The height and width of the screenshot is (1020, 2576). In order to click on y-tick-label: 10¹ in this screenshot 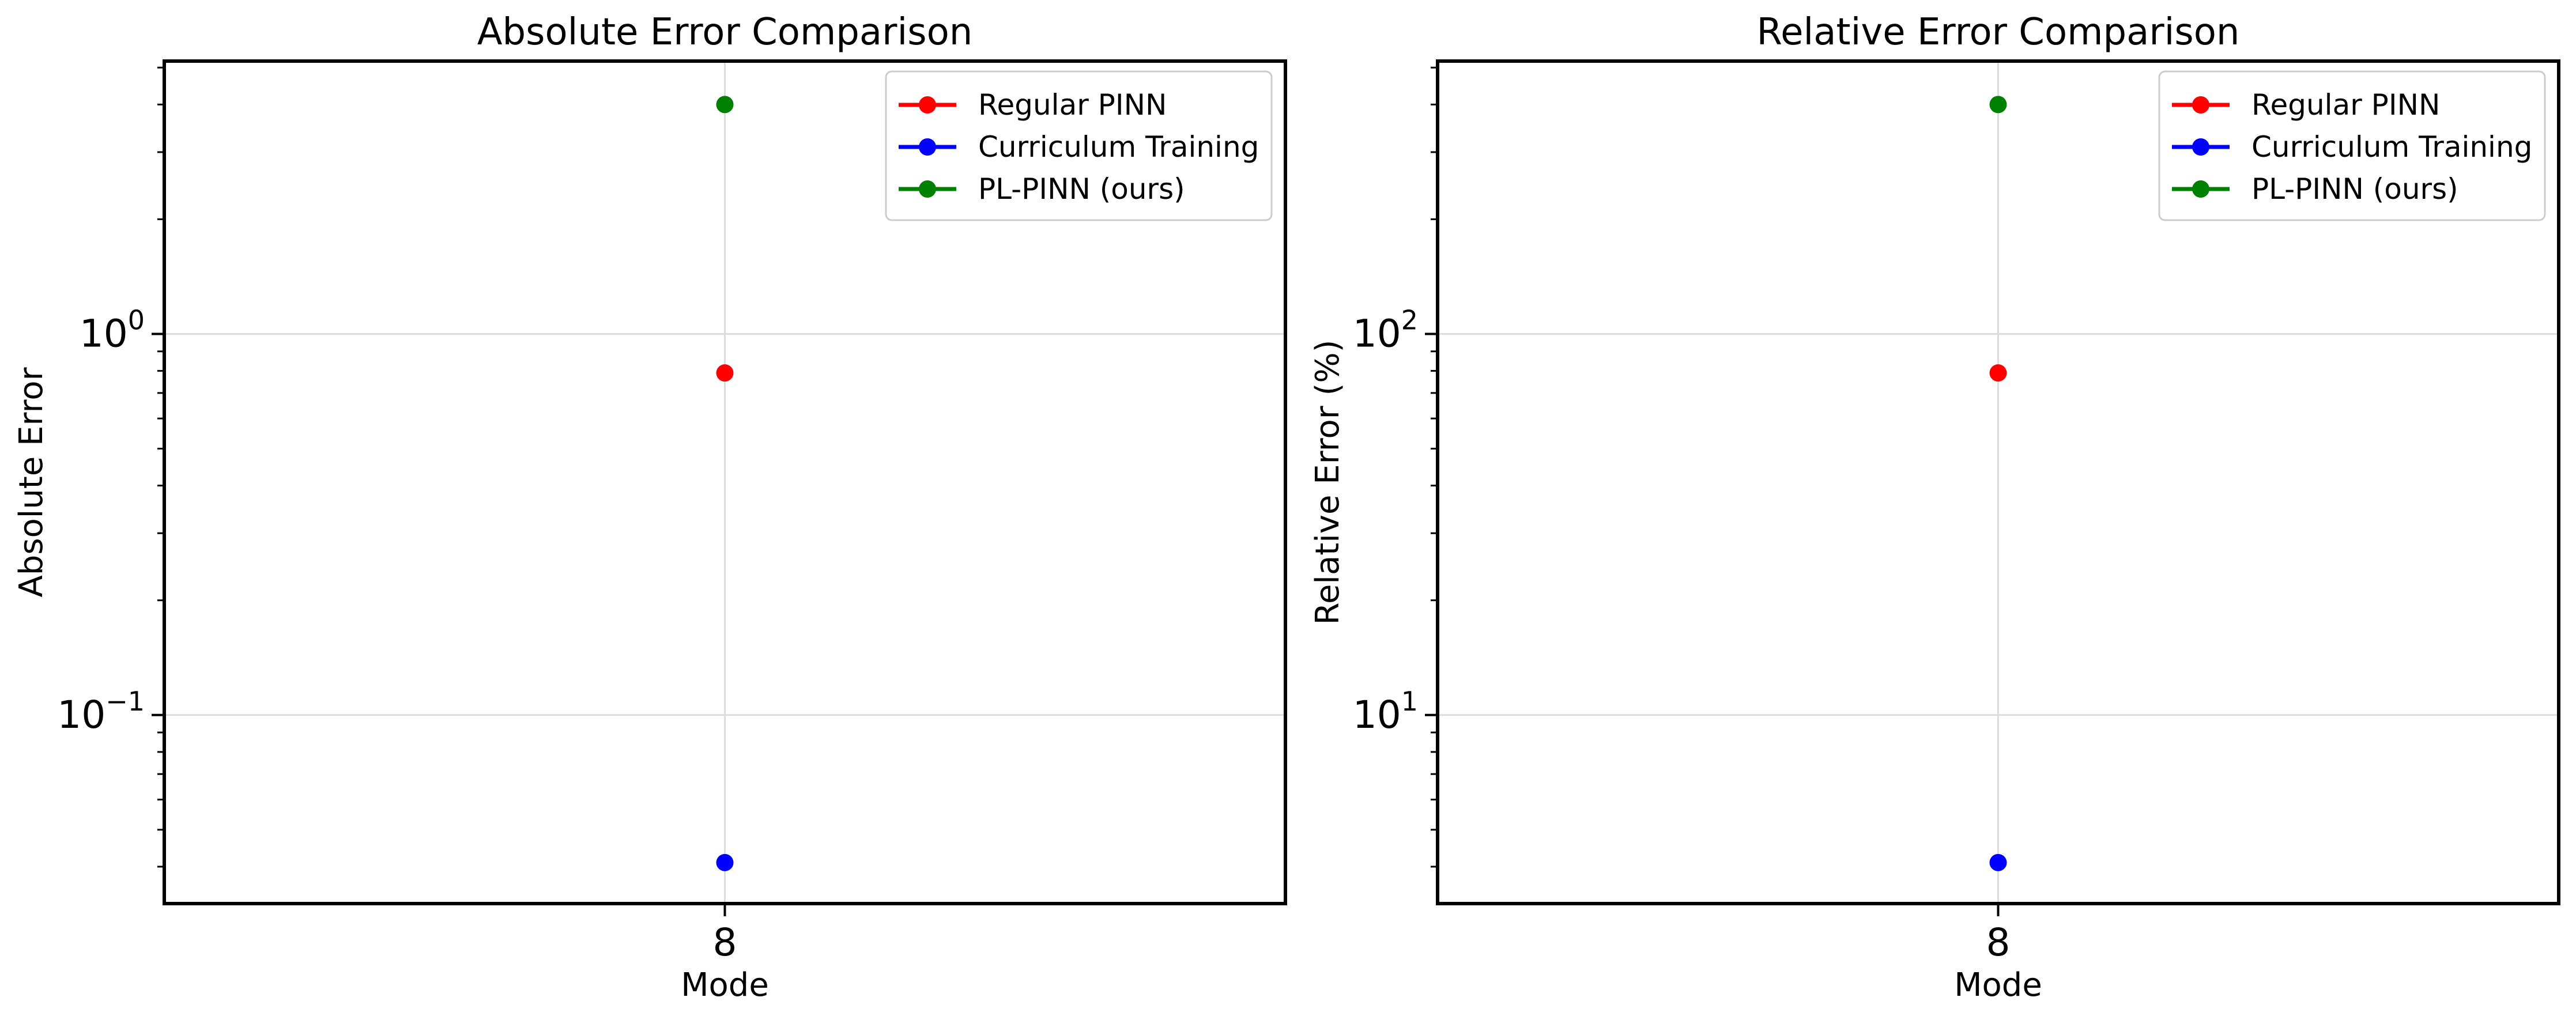, I will do `click(1385, 712)`.